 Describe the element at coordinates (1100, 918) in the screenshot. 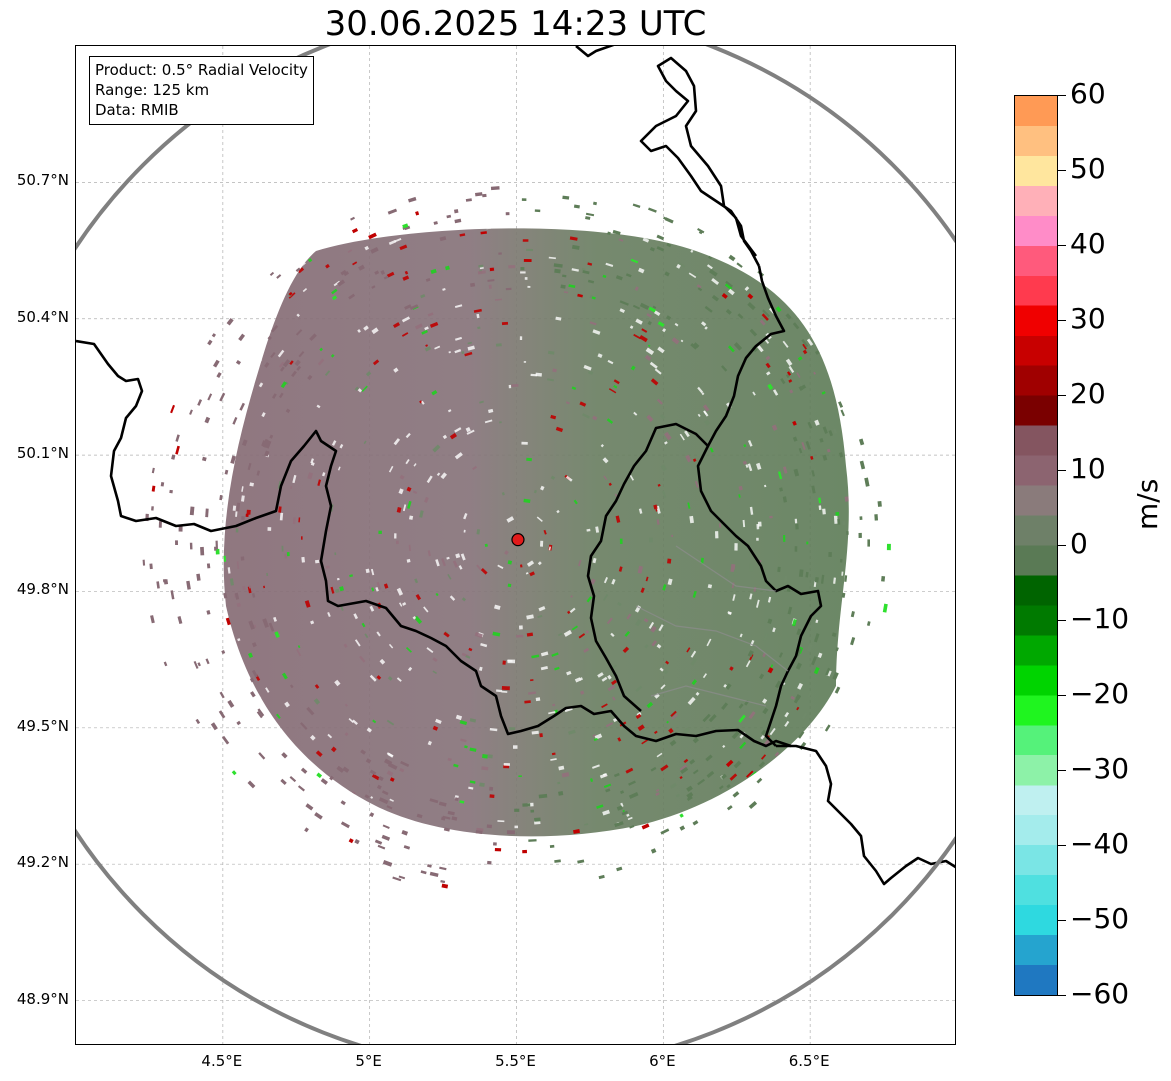

I see `colorbar-label-11: −50` at that location.